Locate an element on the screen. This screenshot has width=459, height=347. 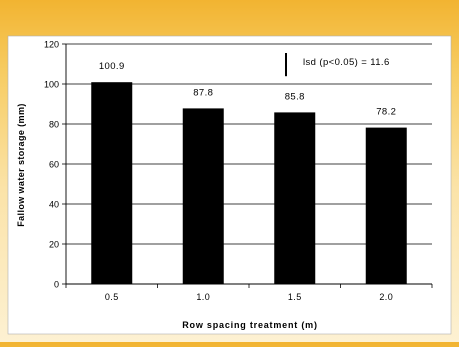
x-tick-label: 1.5 is located at coordinates (295, 297).